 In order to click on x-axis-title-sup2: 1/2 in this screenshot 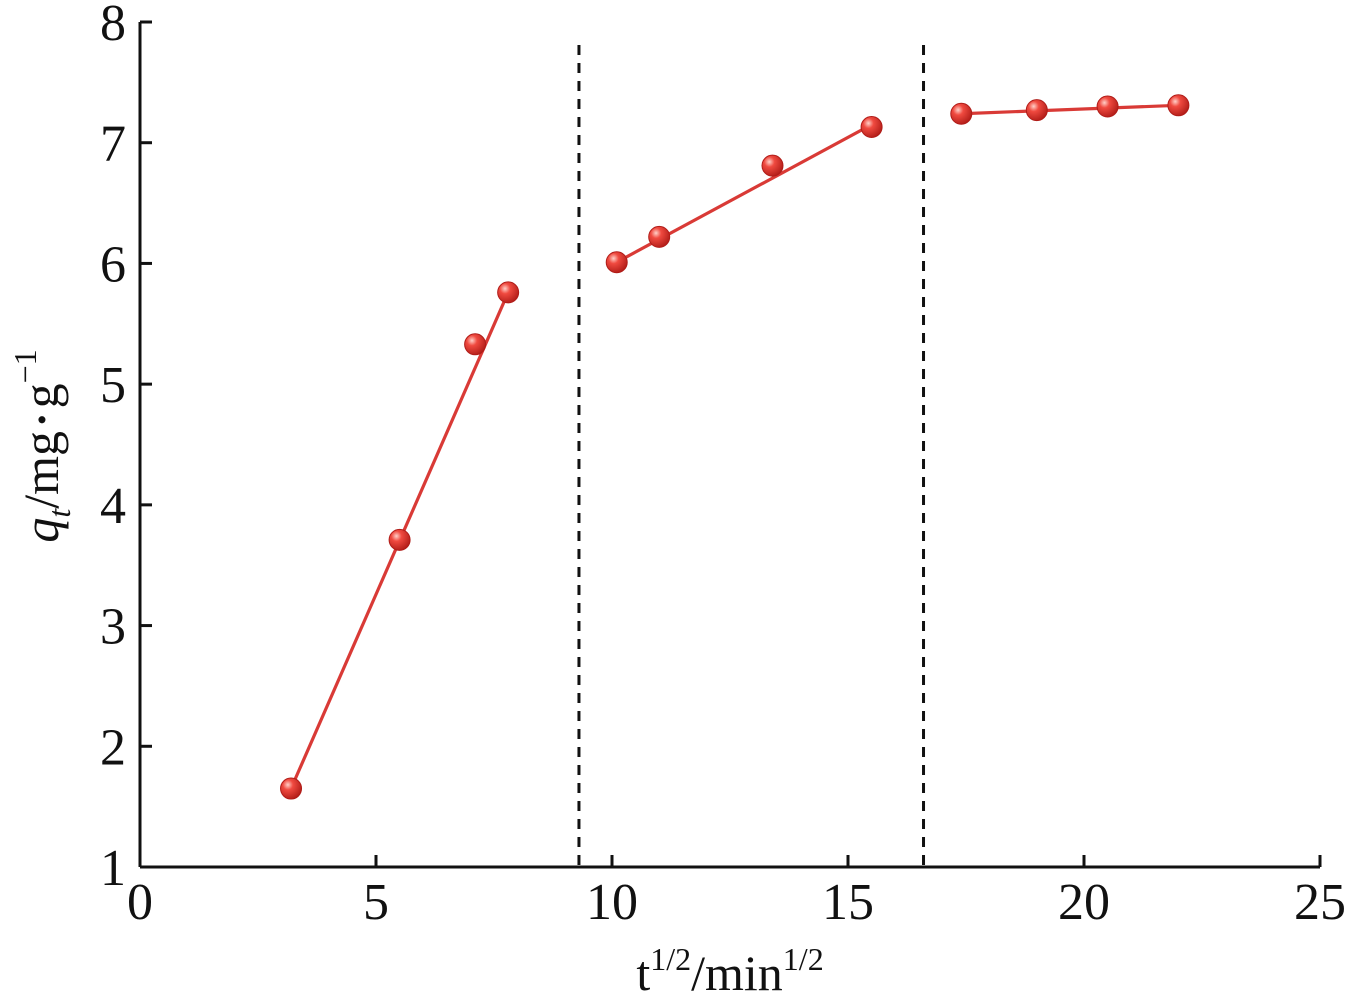, I will do `click(803, 959)`.